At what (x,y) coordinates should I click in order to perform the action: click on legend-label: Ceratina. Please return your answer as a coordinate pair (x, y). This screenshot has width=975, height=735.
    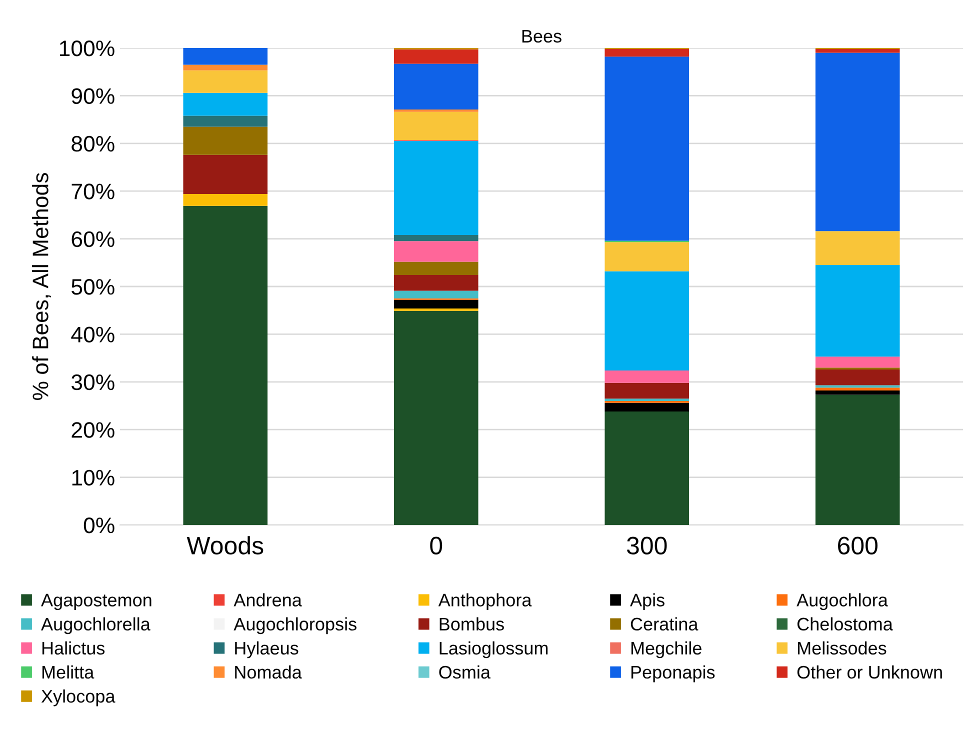
    Looking at the image, I should click on (664, 624).